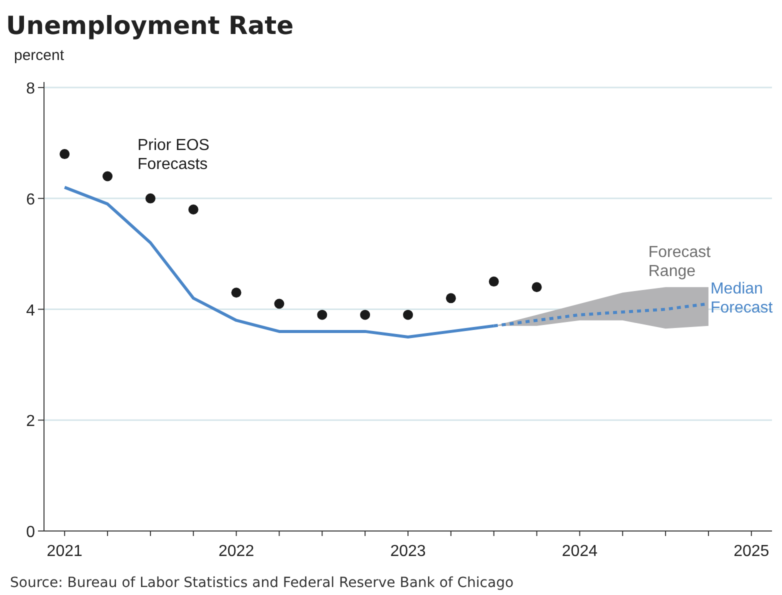  What do you see at coordinates (408, 551) in the screenshot?
I see `x-tick-label: 2023` at bounding box center [408, 551].